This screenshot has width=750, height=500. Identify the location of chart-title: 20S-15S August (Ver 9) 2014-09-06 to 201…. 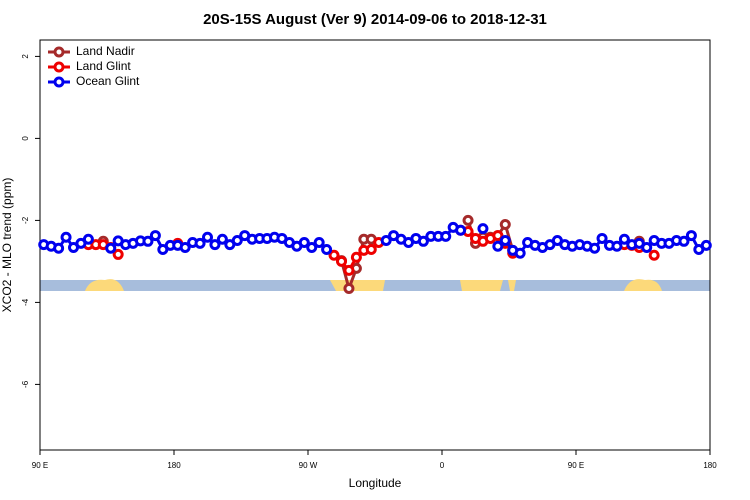
(375, 19).